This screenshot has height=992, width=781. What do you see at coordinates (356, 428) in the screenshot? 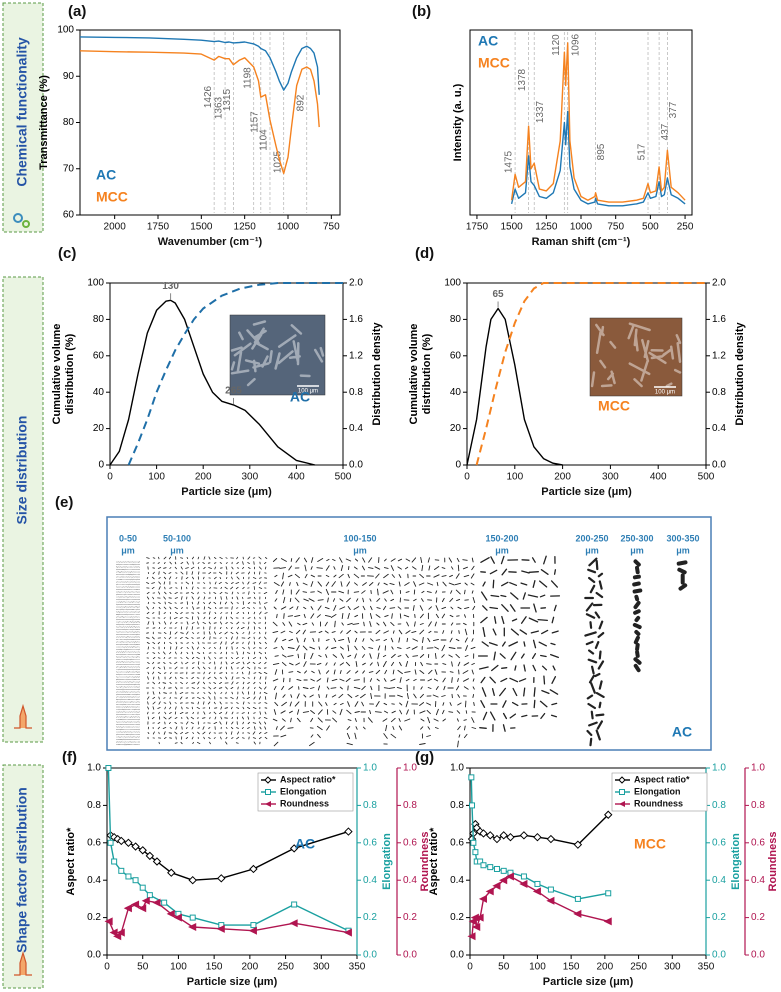
I see `y2-tick-label: 0.4` at bounding box center [356, 428].